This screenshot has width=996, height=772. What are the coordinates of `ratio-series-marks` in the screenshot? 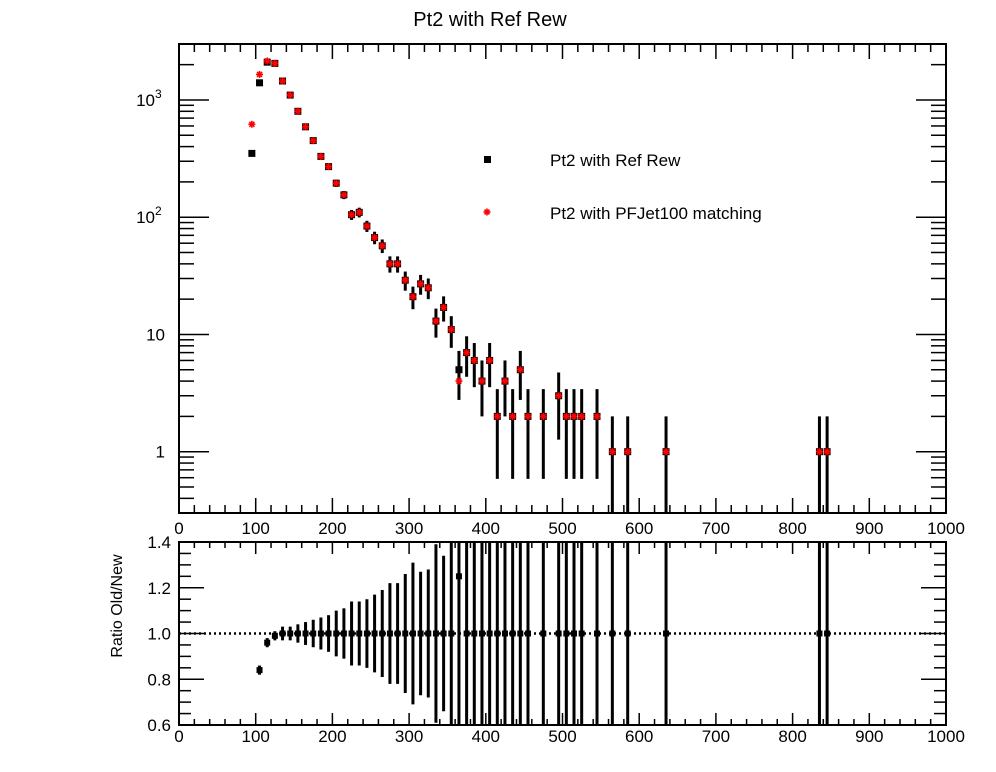 It's located at (543, 633).